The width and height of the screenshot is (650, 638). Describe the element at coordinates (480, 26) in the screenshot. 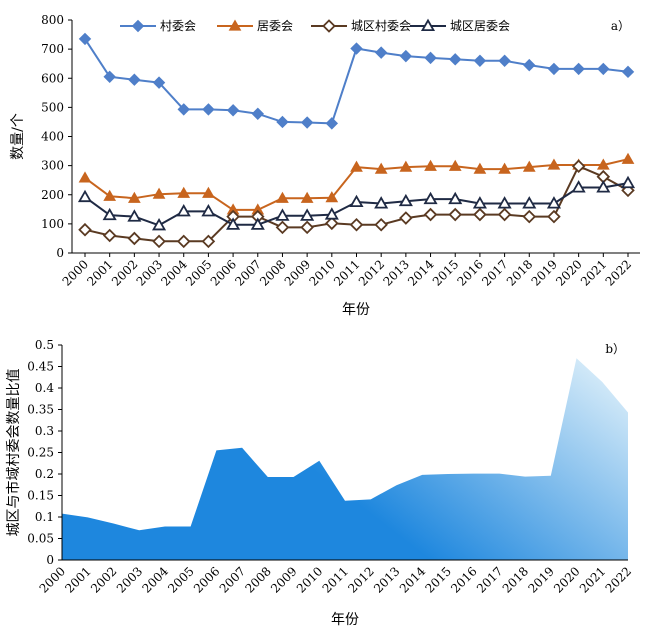

I see `legend-label: 城区居委会` at that location.